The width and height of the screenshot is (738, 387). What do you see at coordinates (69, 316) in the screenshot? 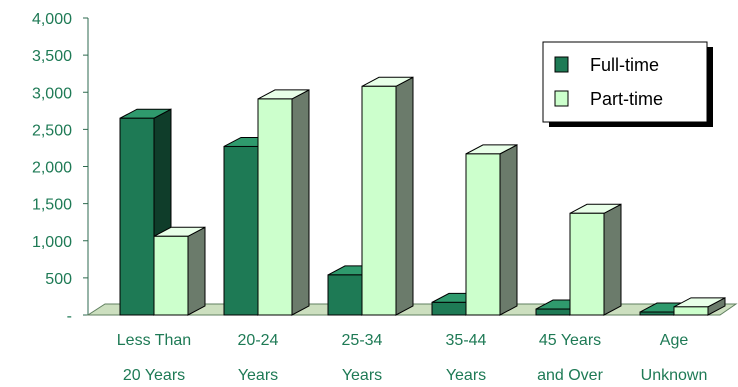
I see `y-tick-label: -` at bounding box center [69, 316].